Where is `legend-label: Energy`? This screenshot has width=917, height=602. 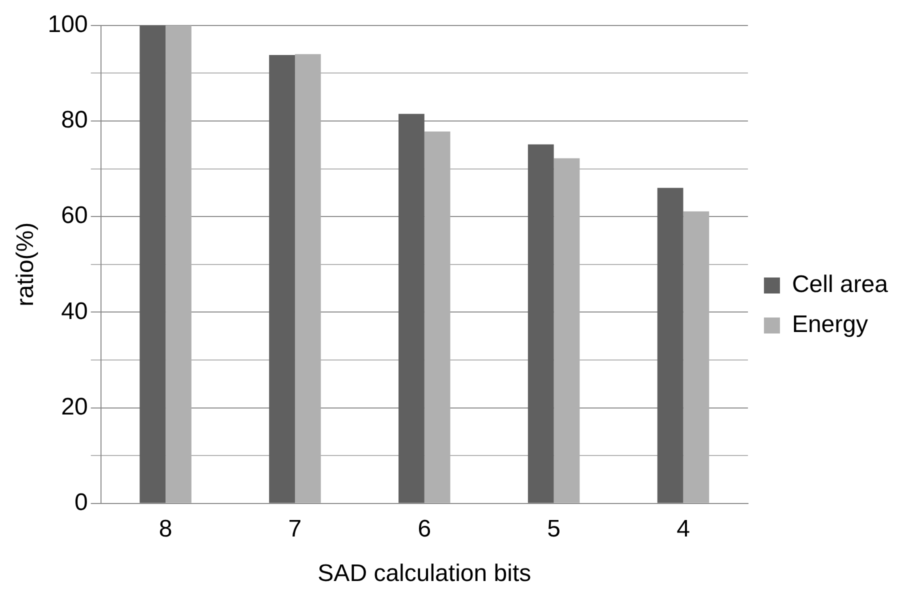 legend-label: Energy is located at coordinates (830, 324).